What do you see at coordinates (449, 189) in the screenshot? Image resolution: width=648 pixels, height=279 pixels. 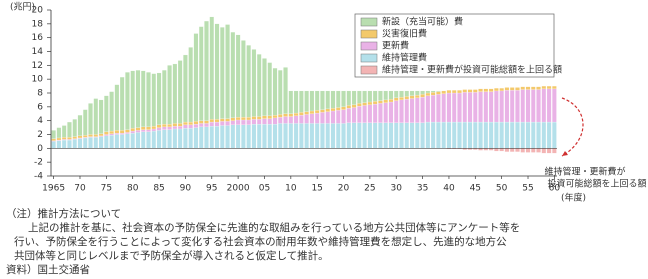 I see `x-tick-label: 40` at bounding box center [449, 189].